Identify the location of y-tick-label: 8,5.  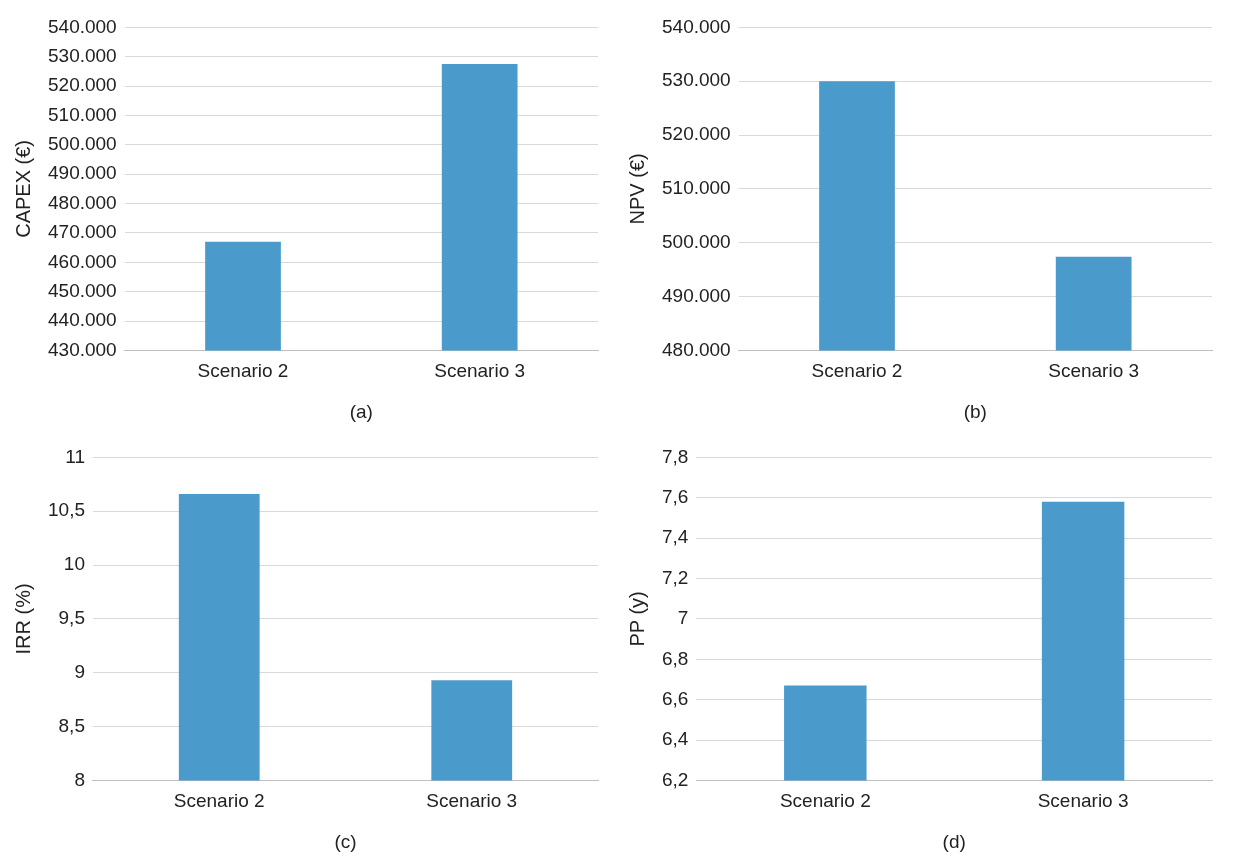
(71, 725).